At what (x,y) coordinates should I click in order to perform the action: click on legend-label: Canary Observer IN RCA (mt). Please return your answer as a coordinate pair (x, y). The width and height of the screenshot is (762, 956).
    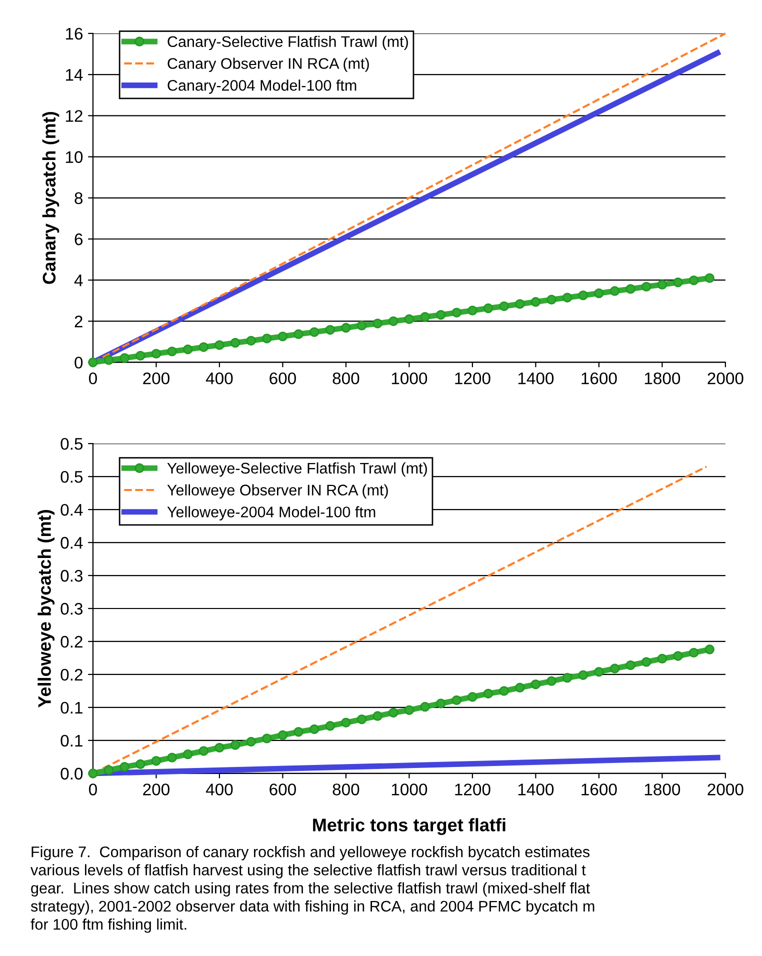
    Looking at the image, I should click on (268, 65).